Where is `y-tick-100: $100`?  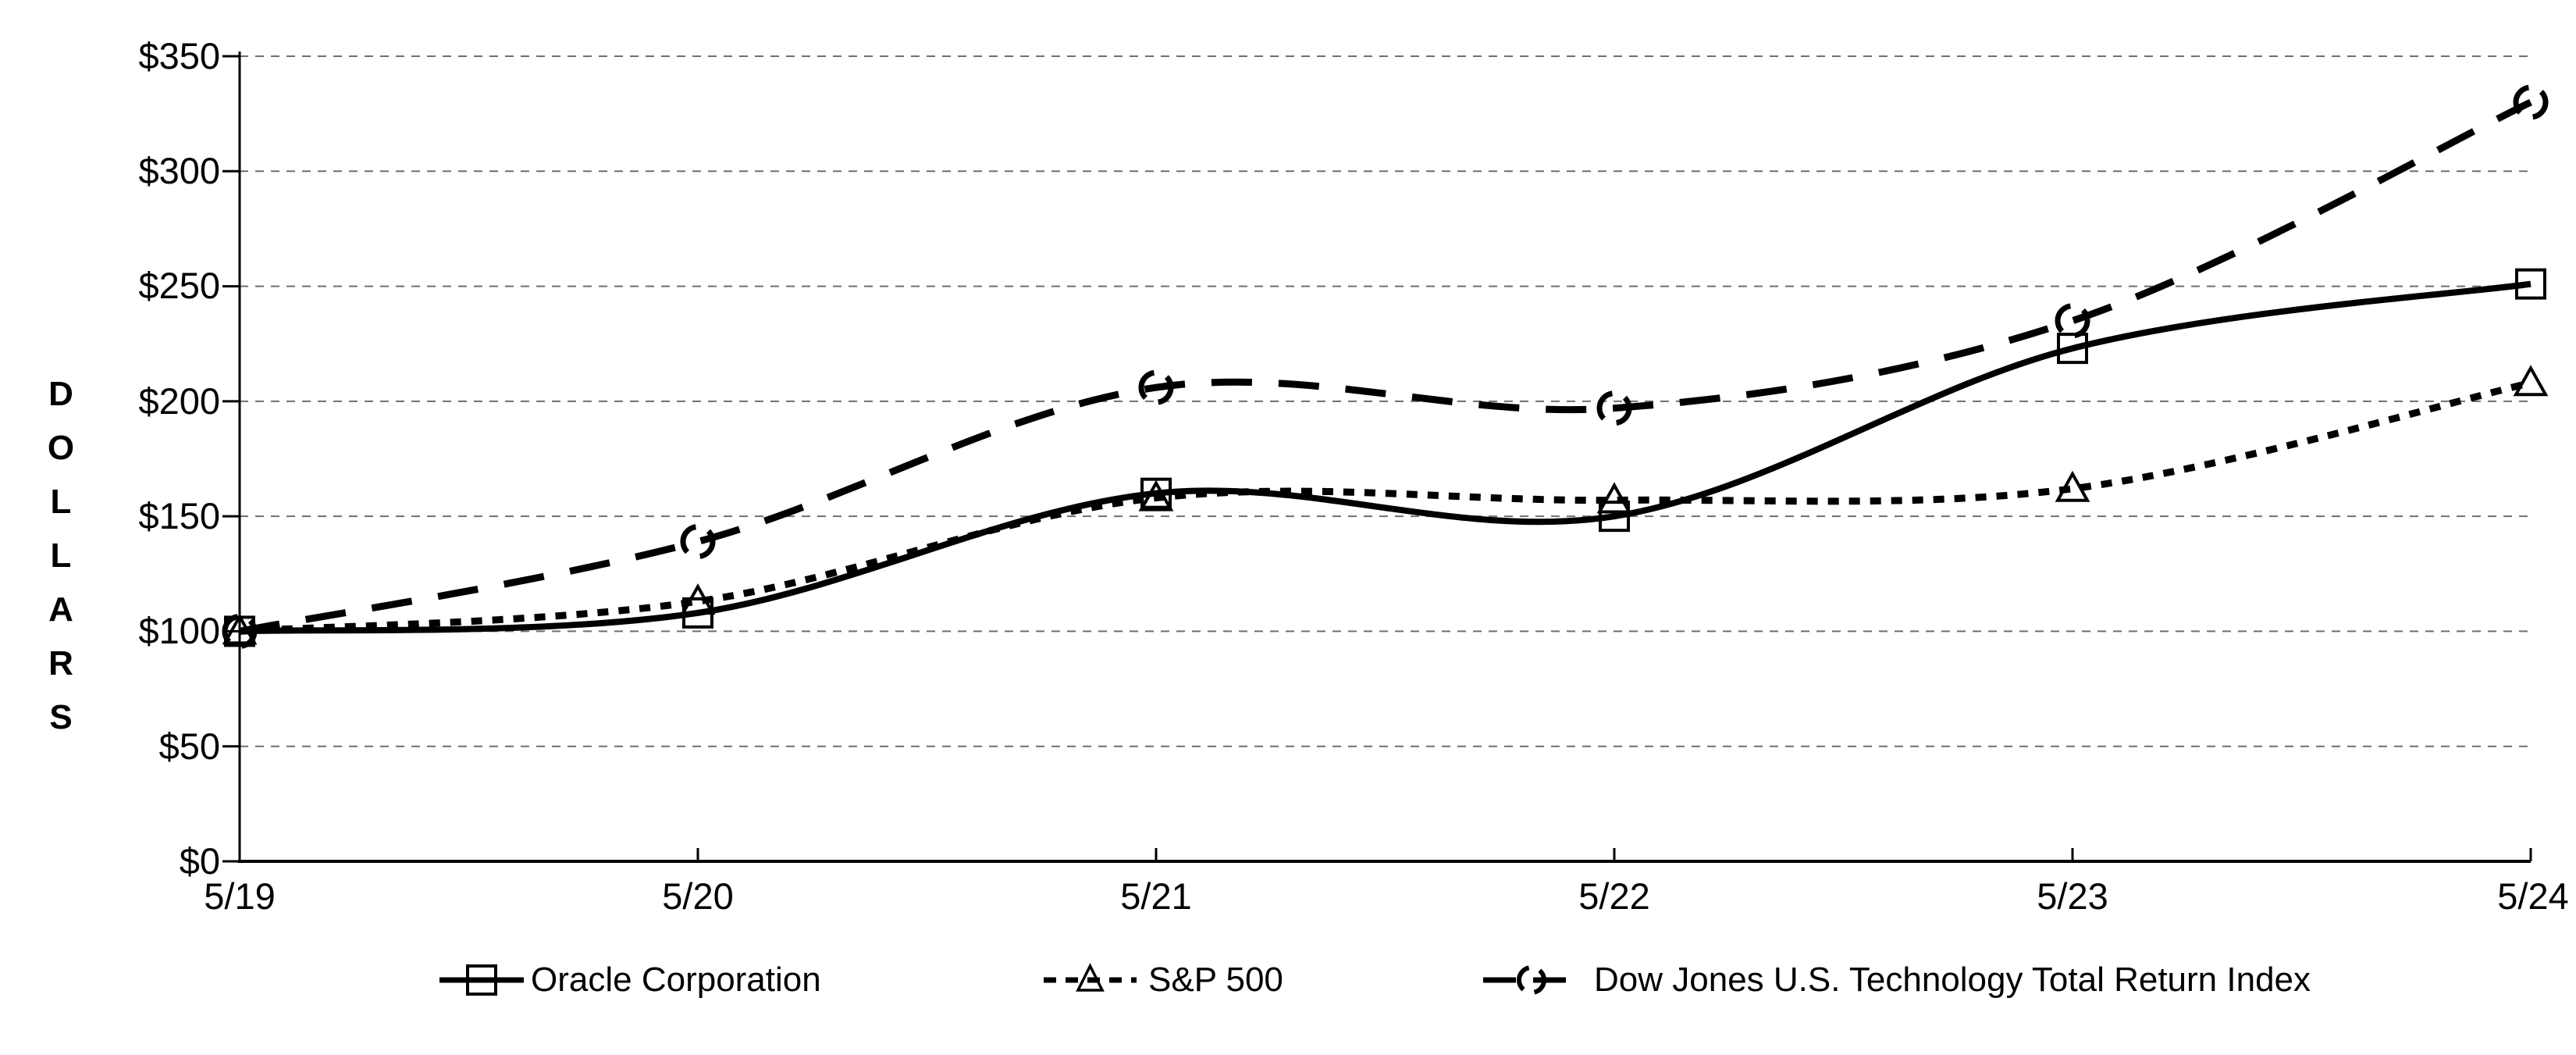 y-tick-100: $100 is located at coordinates (179, 630).